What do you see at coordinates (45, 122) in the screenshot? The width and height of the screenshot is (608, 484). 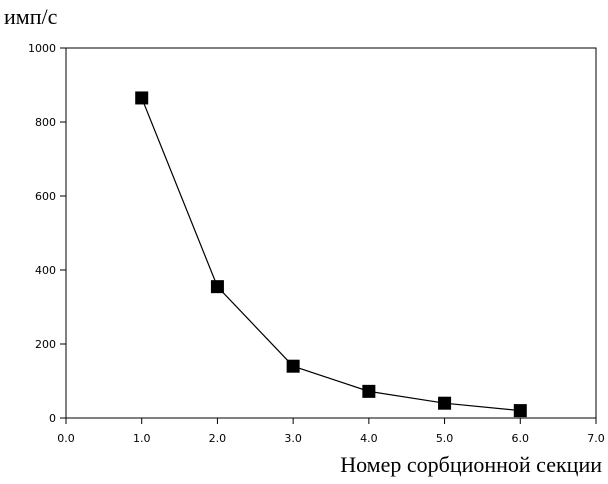 I see `y-tick-label: 800` at bounding box center [45, 122].